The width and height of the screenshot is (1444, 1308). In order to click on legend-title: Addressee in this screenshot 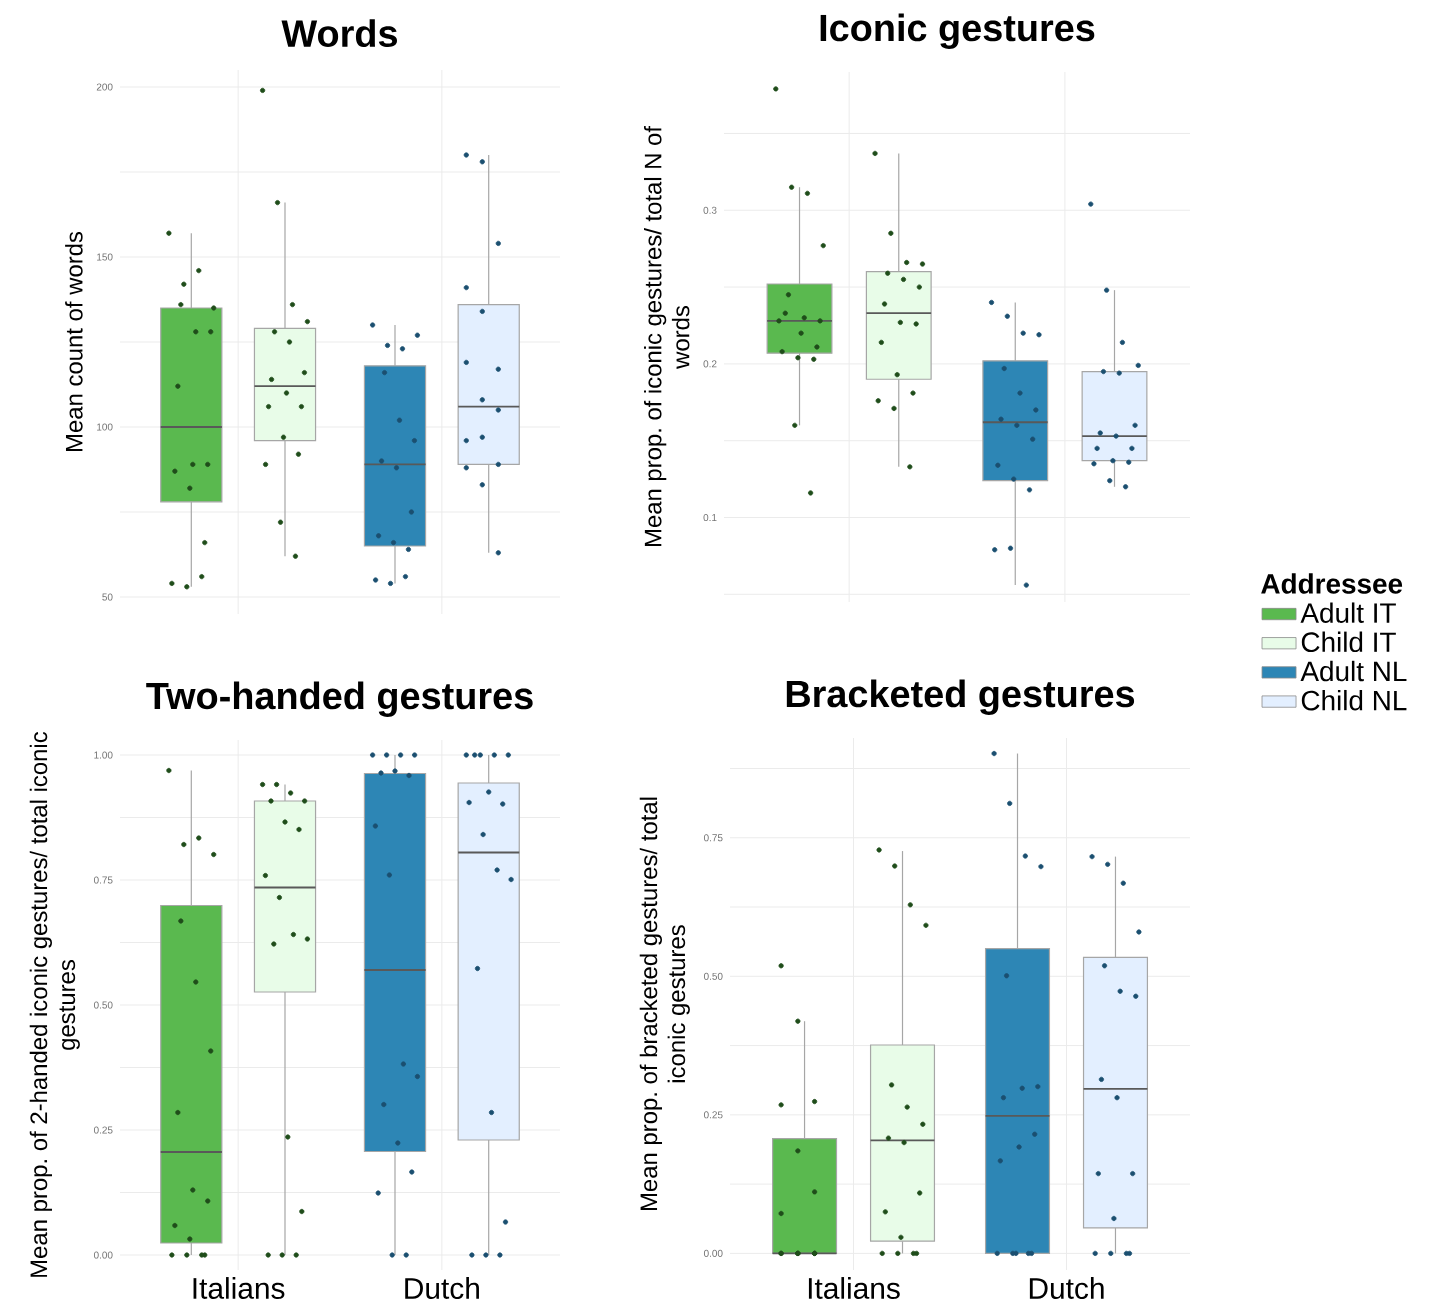, I will do `click(1332, 583)`.